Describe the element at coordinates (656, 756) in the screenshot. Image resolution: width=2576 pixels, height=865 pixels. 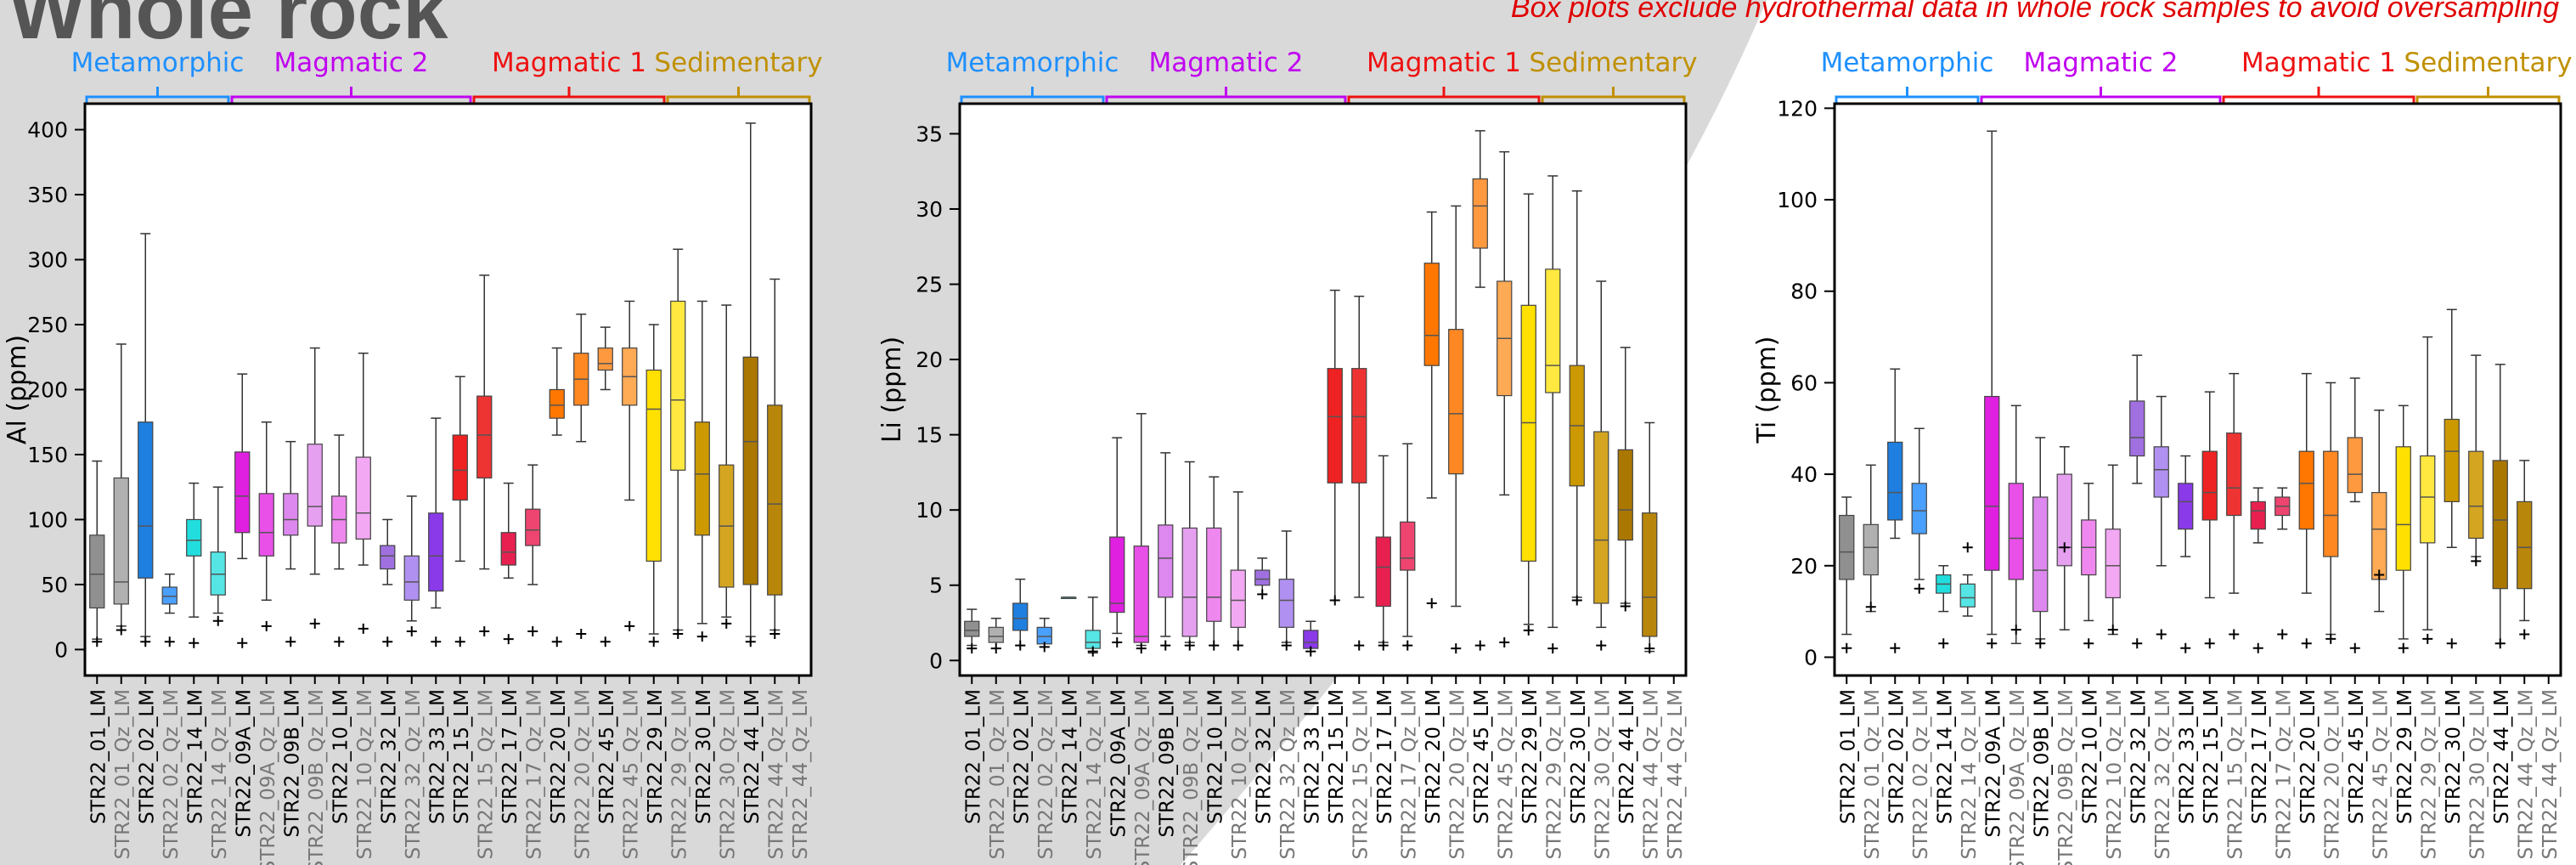
I see `x-tick-label: STR22_29_LM` at that location.